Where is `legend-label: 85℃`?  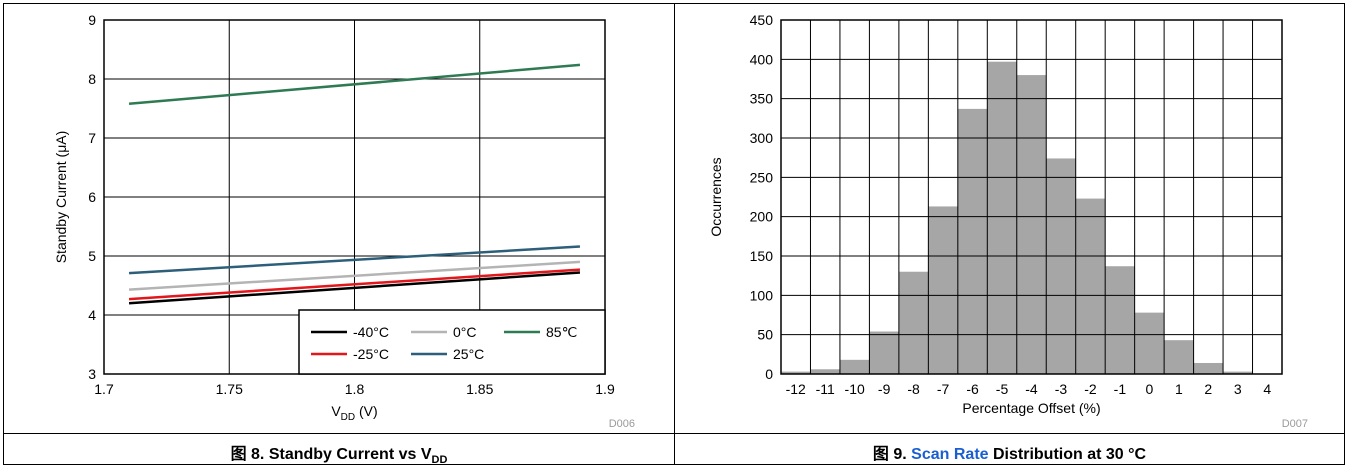 legend-label: 85℃ is located at coordinates (561, 332).